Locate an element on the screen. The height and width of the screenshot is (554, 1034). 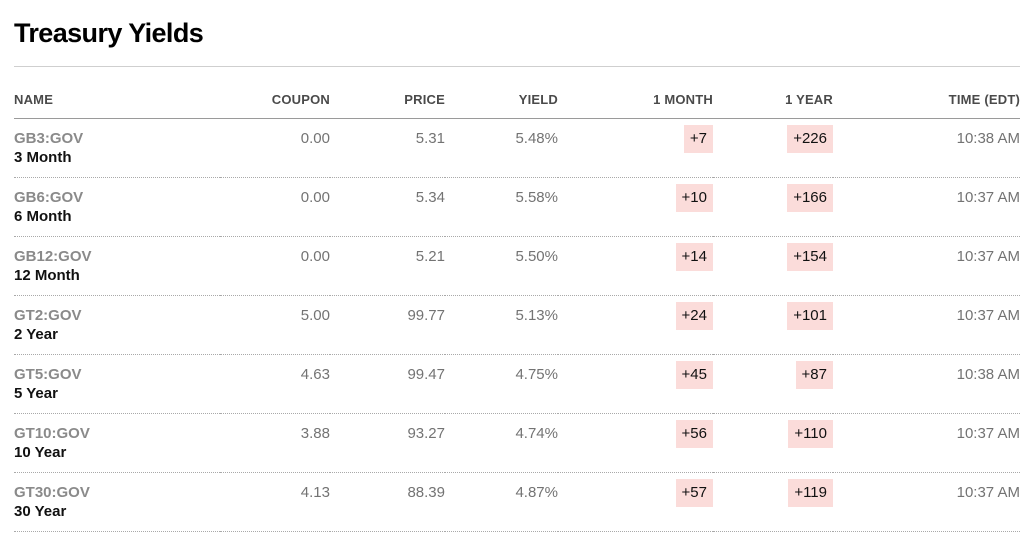
one-month-change-badge: +56 is located at coordinates (694, 434).